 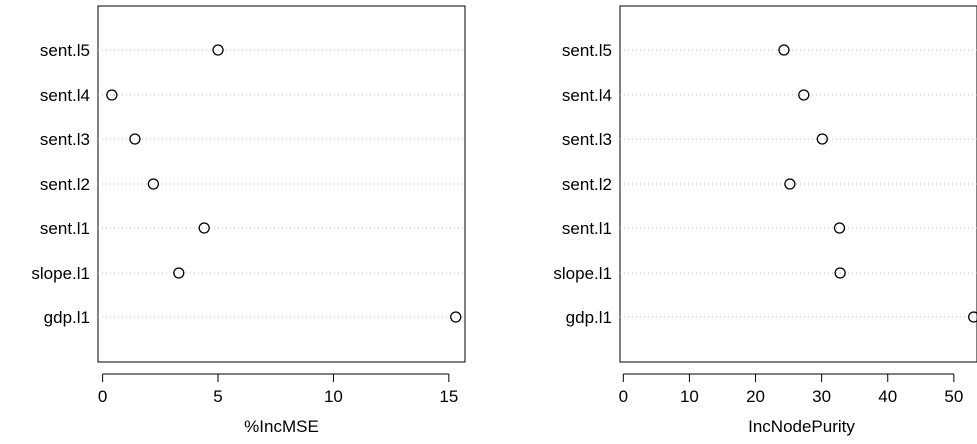 What do you see at coordinates (887, 396) in the screenshot?
I see `x-tick-label: 40` at bounding box center [887, 396].